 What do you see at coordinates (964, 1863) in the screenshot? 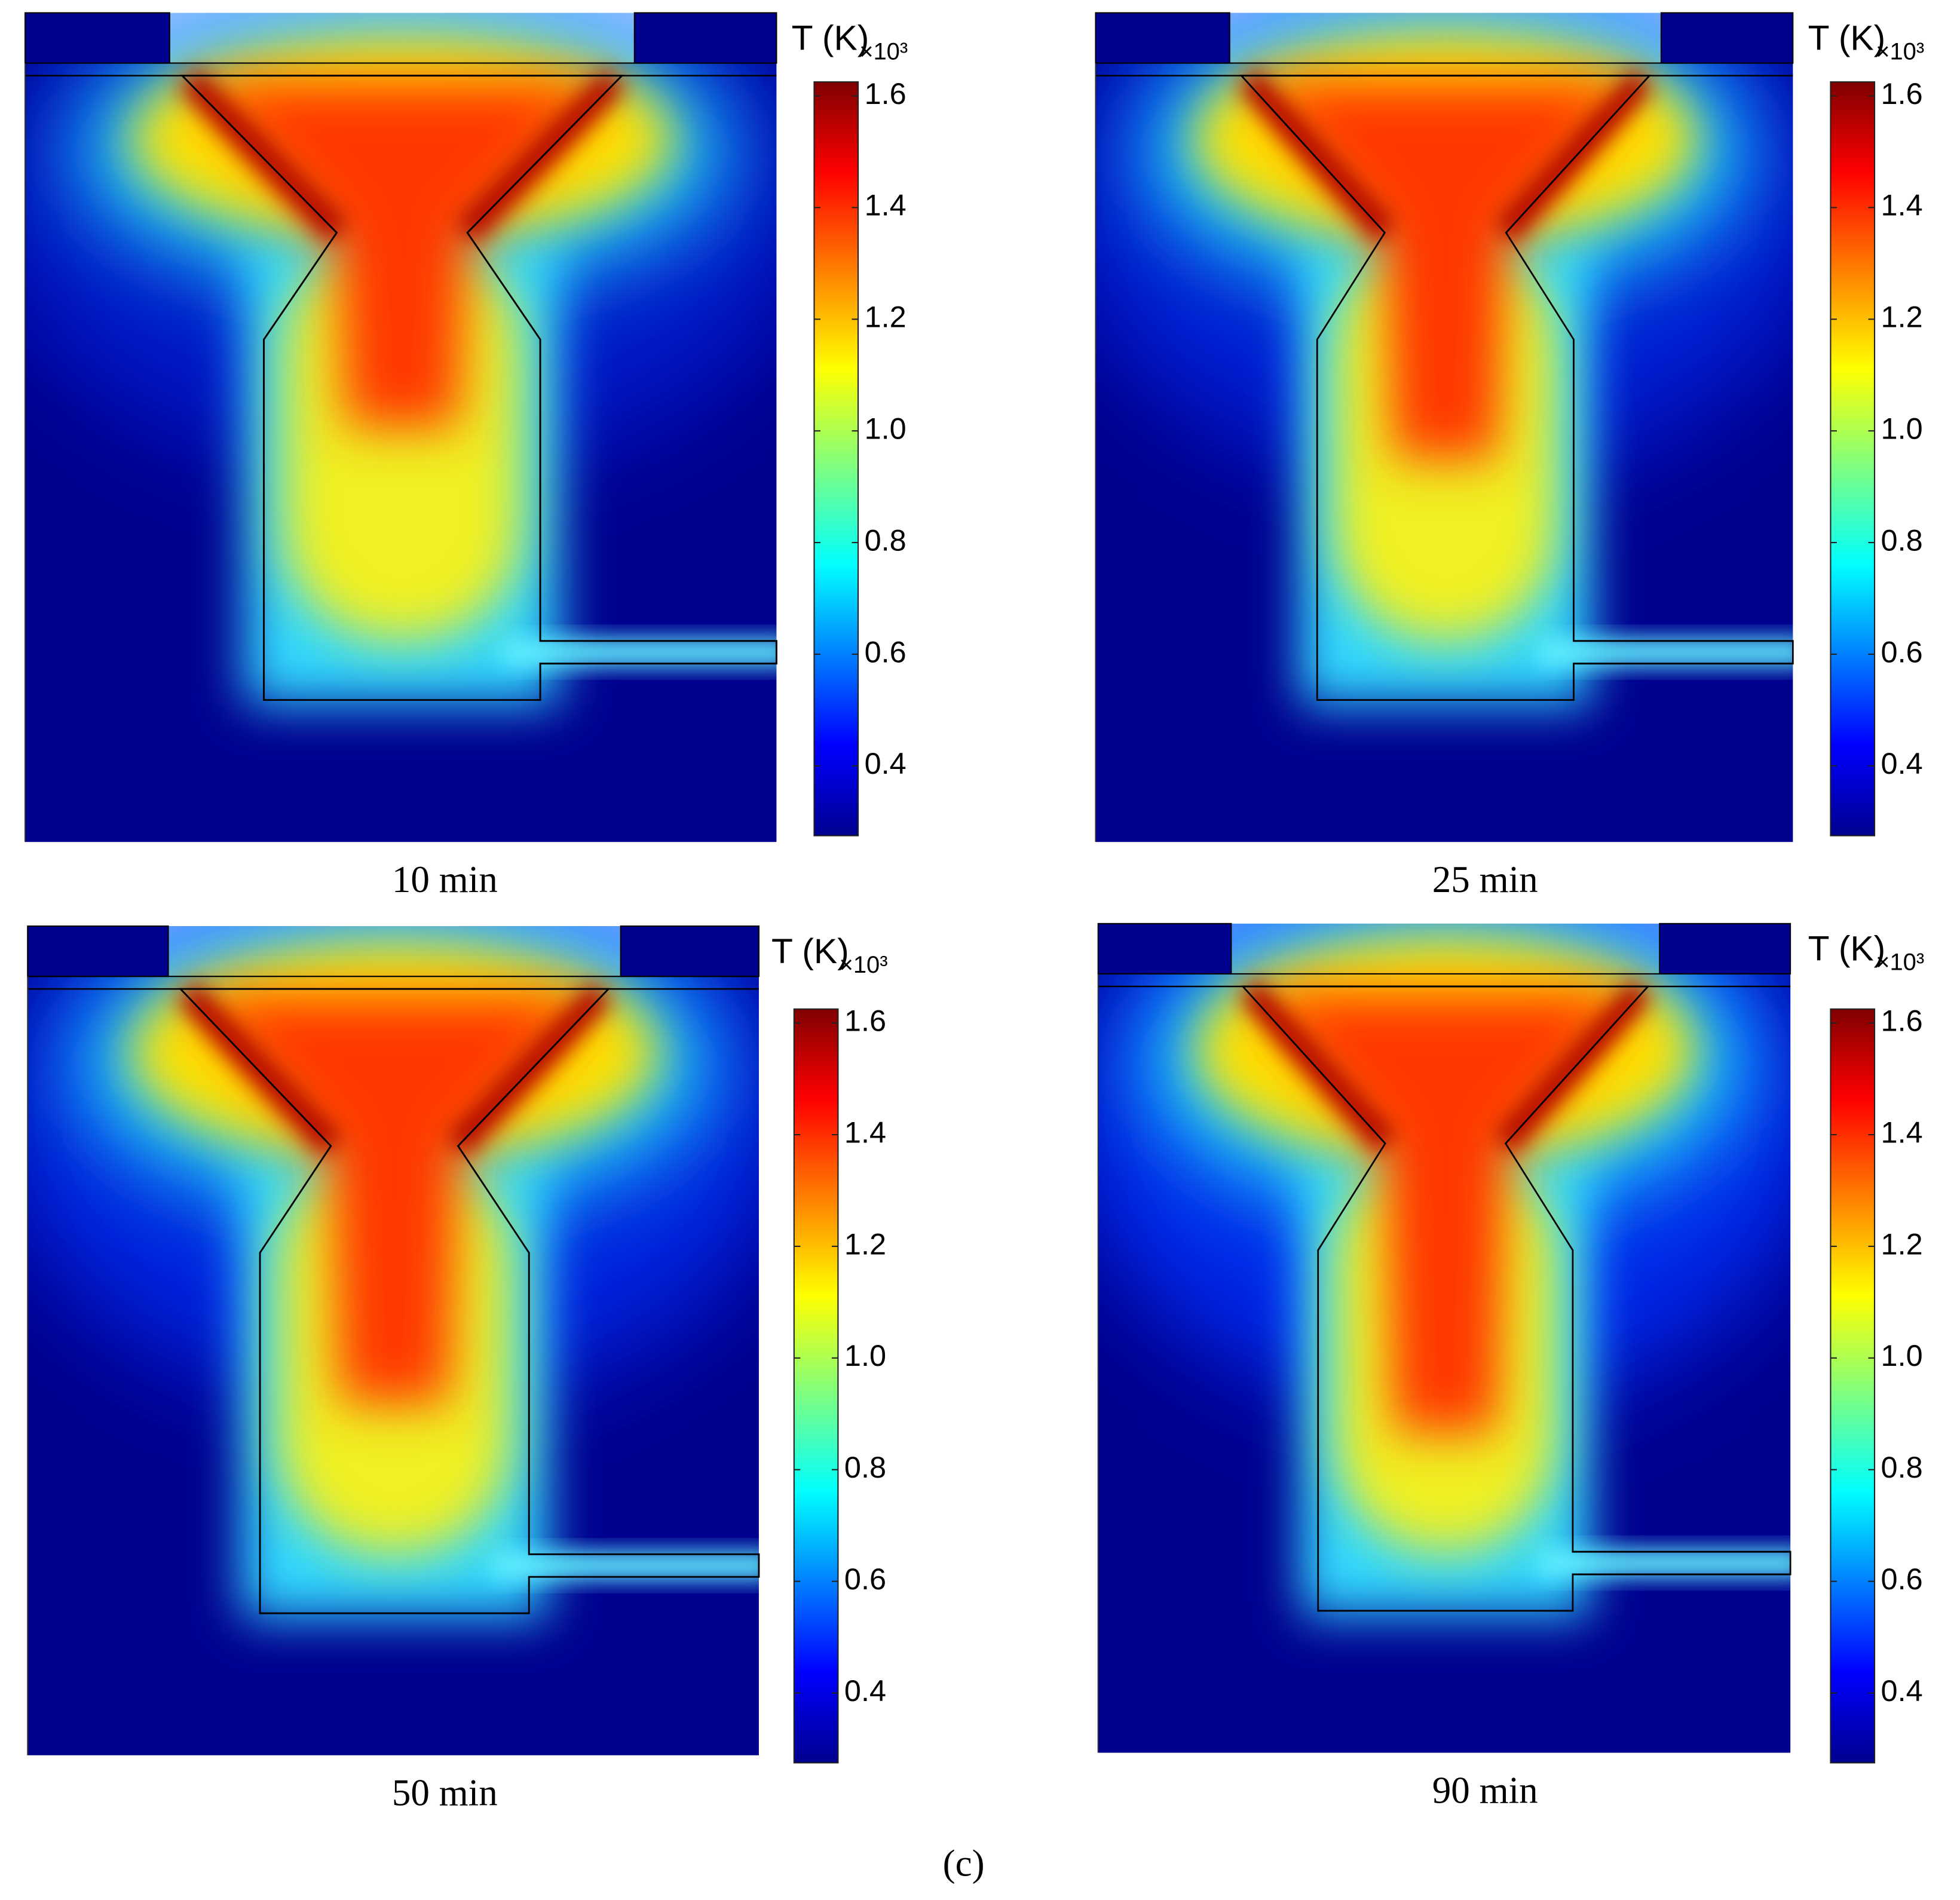
I see `figure-label: (c)` at bounding box center [964, 1863].